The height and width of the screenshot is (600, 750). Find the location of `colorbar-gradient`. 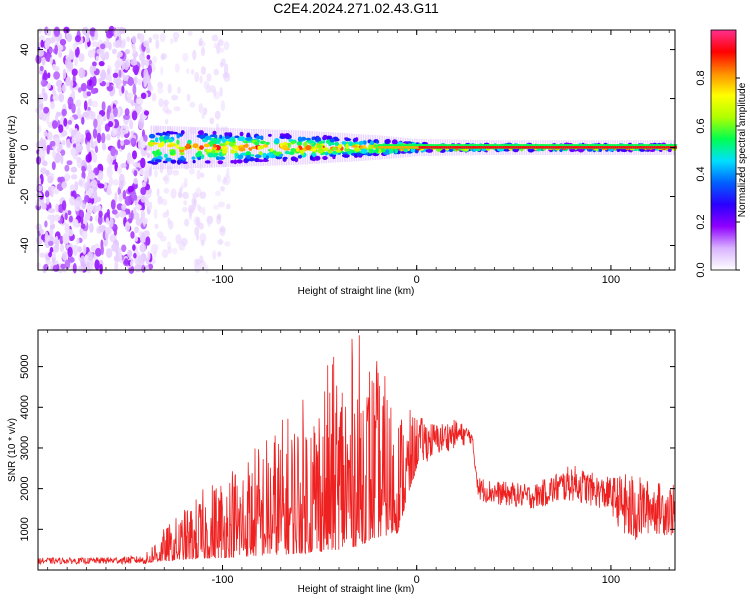

colorbar-gradient is located at coordinates (723, 150).